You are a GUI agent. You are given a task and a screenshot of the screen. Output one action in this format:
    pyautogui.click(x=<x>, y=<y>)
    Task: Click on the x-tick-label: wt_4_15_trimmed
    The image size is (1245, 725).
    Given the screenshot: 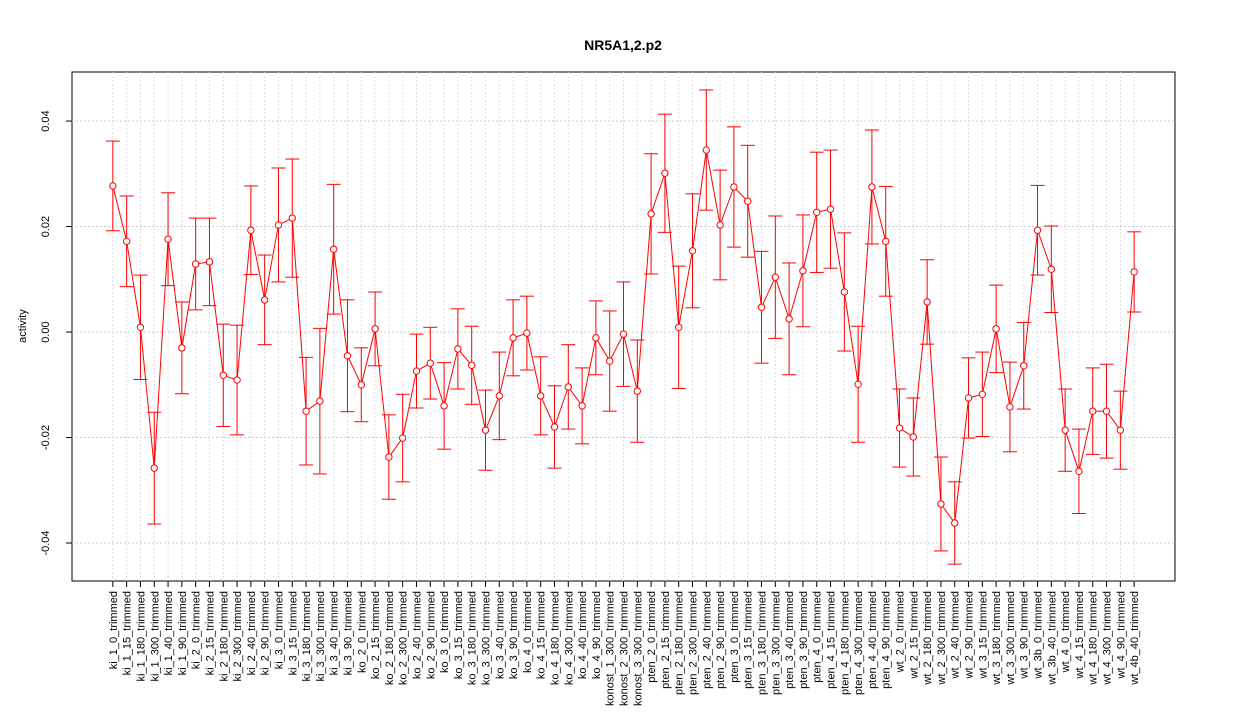 What is the action you would take?
    pyautogui.click(x=1080, y=635)
    